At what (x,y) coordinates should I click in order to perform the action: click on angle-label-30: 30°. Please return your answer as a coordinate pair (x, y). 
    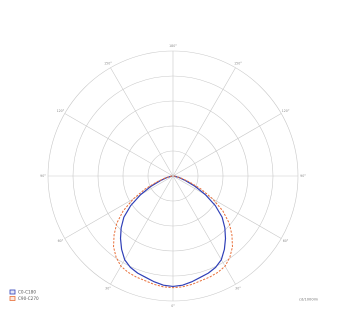
    Looking at the image, I should click on (238, 289).